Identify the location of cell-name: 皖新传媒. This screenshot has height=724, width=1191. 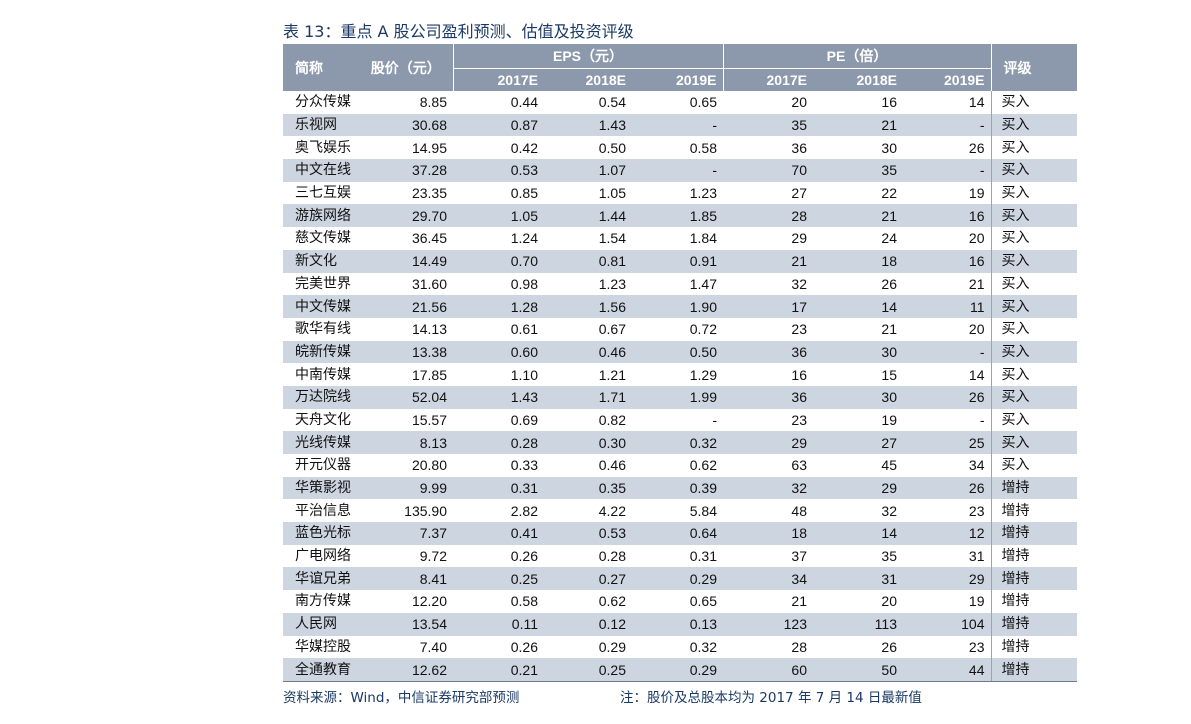
(321, 352).